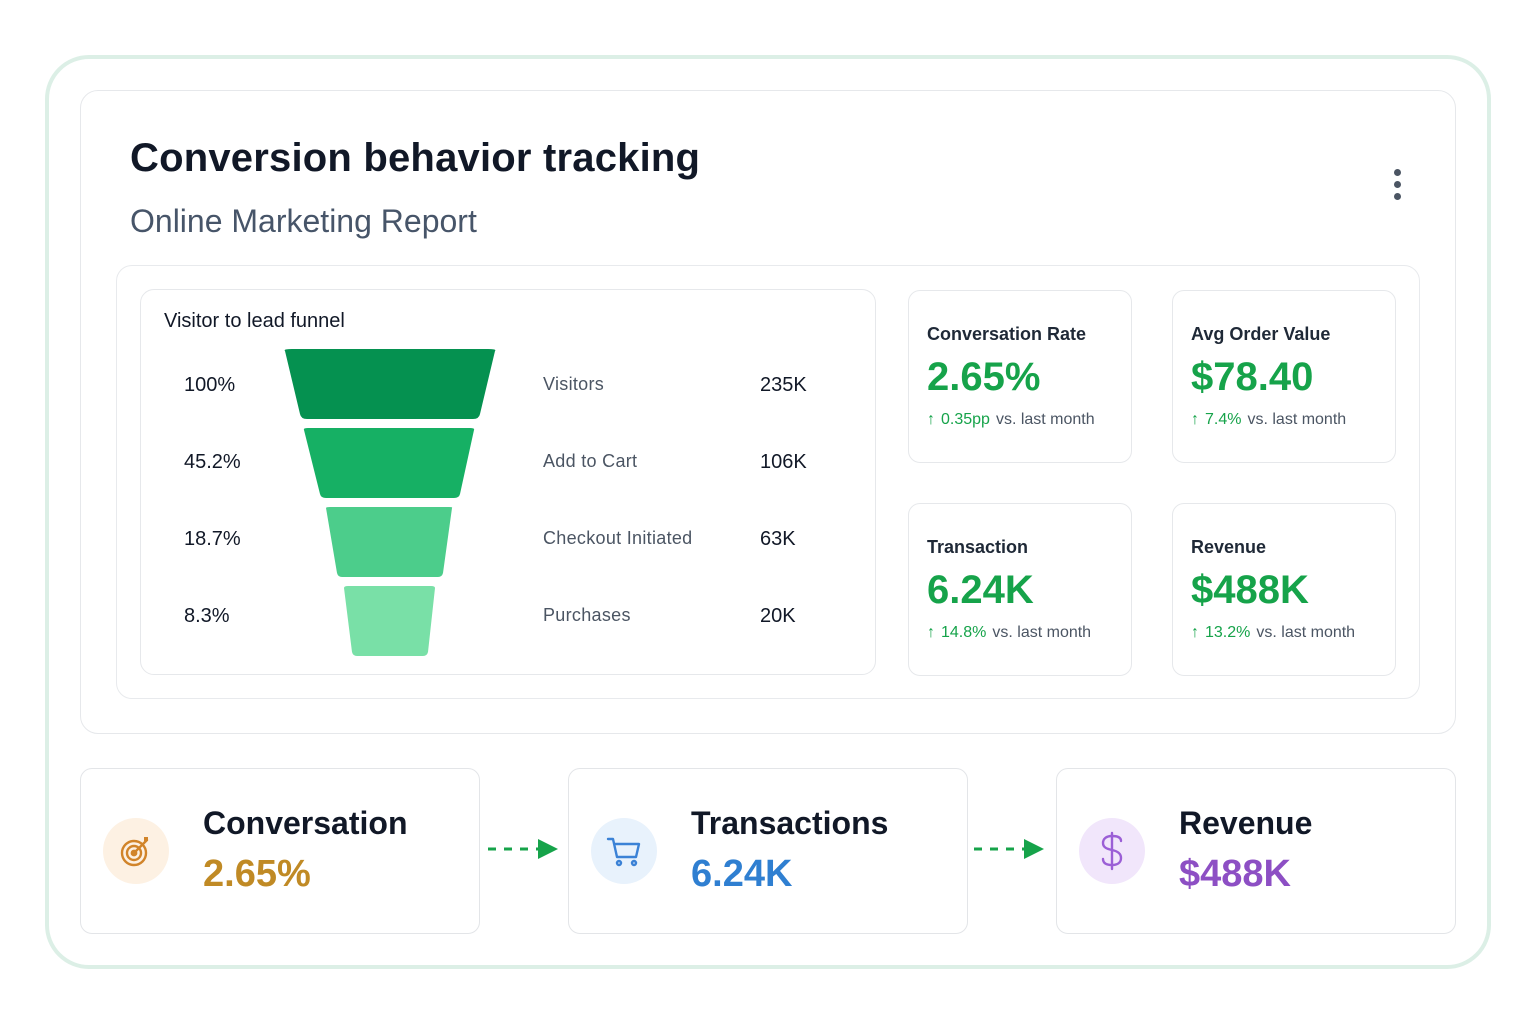  What do you see at coordinates (212, 462) in the screenshot?
I see `funnel-percent: 45.2%` at bounding box center [212, 462].